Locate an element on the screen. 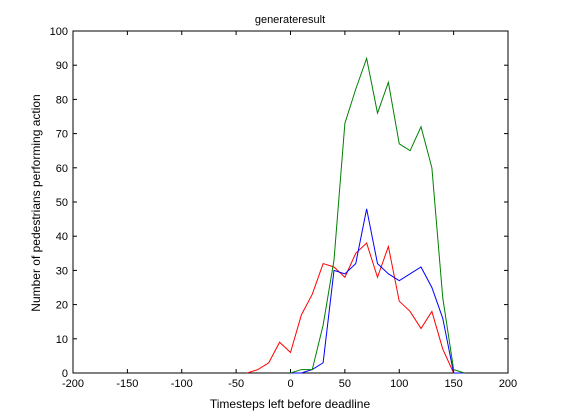 The image size is (561, 420). x-tick-label: 0 is located at coordinates (290, 384).